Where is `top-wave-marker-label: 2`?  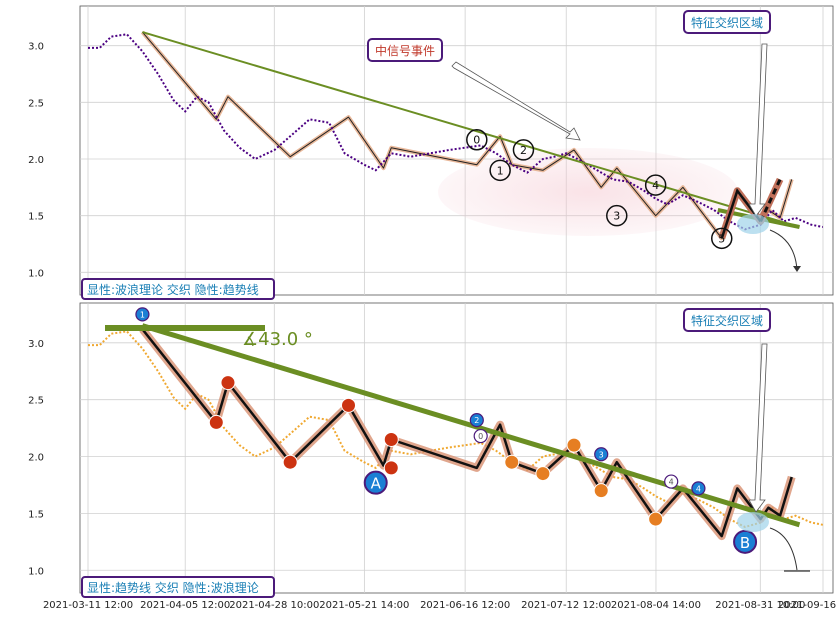
top-wave-marker-label: 2 is located at coordinates (523, 150).